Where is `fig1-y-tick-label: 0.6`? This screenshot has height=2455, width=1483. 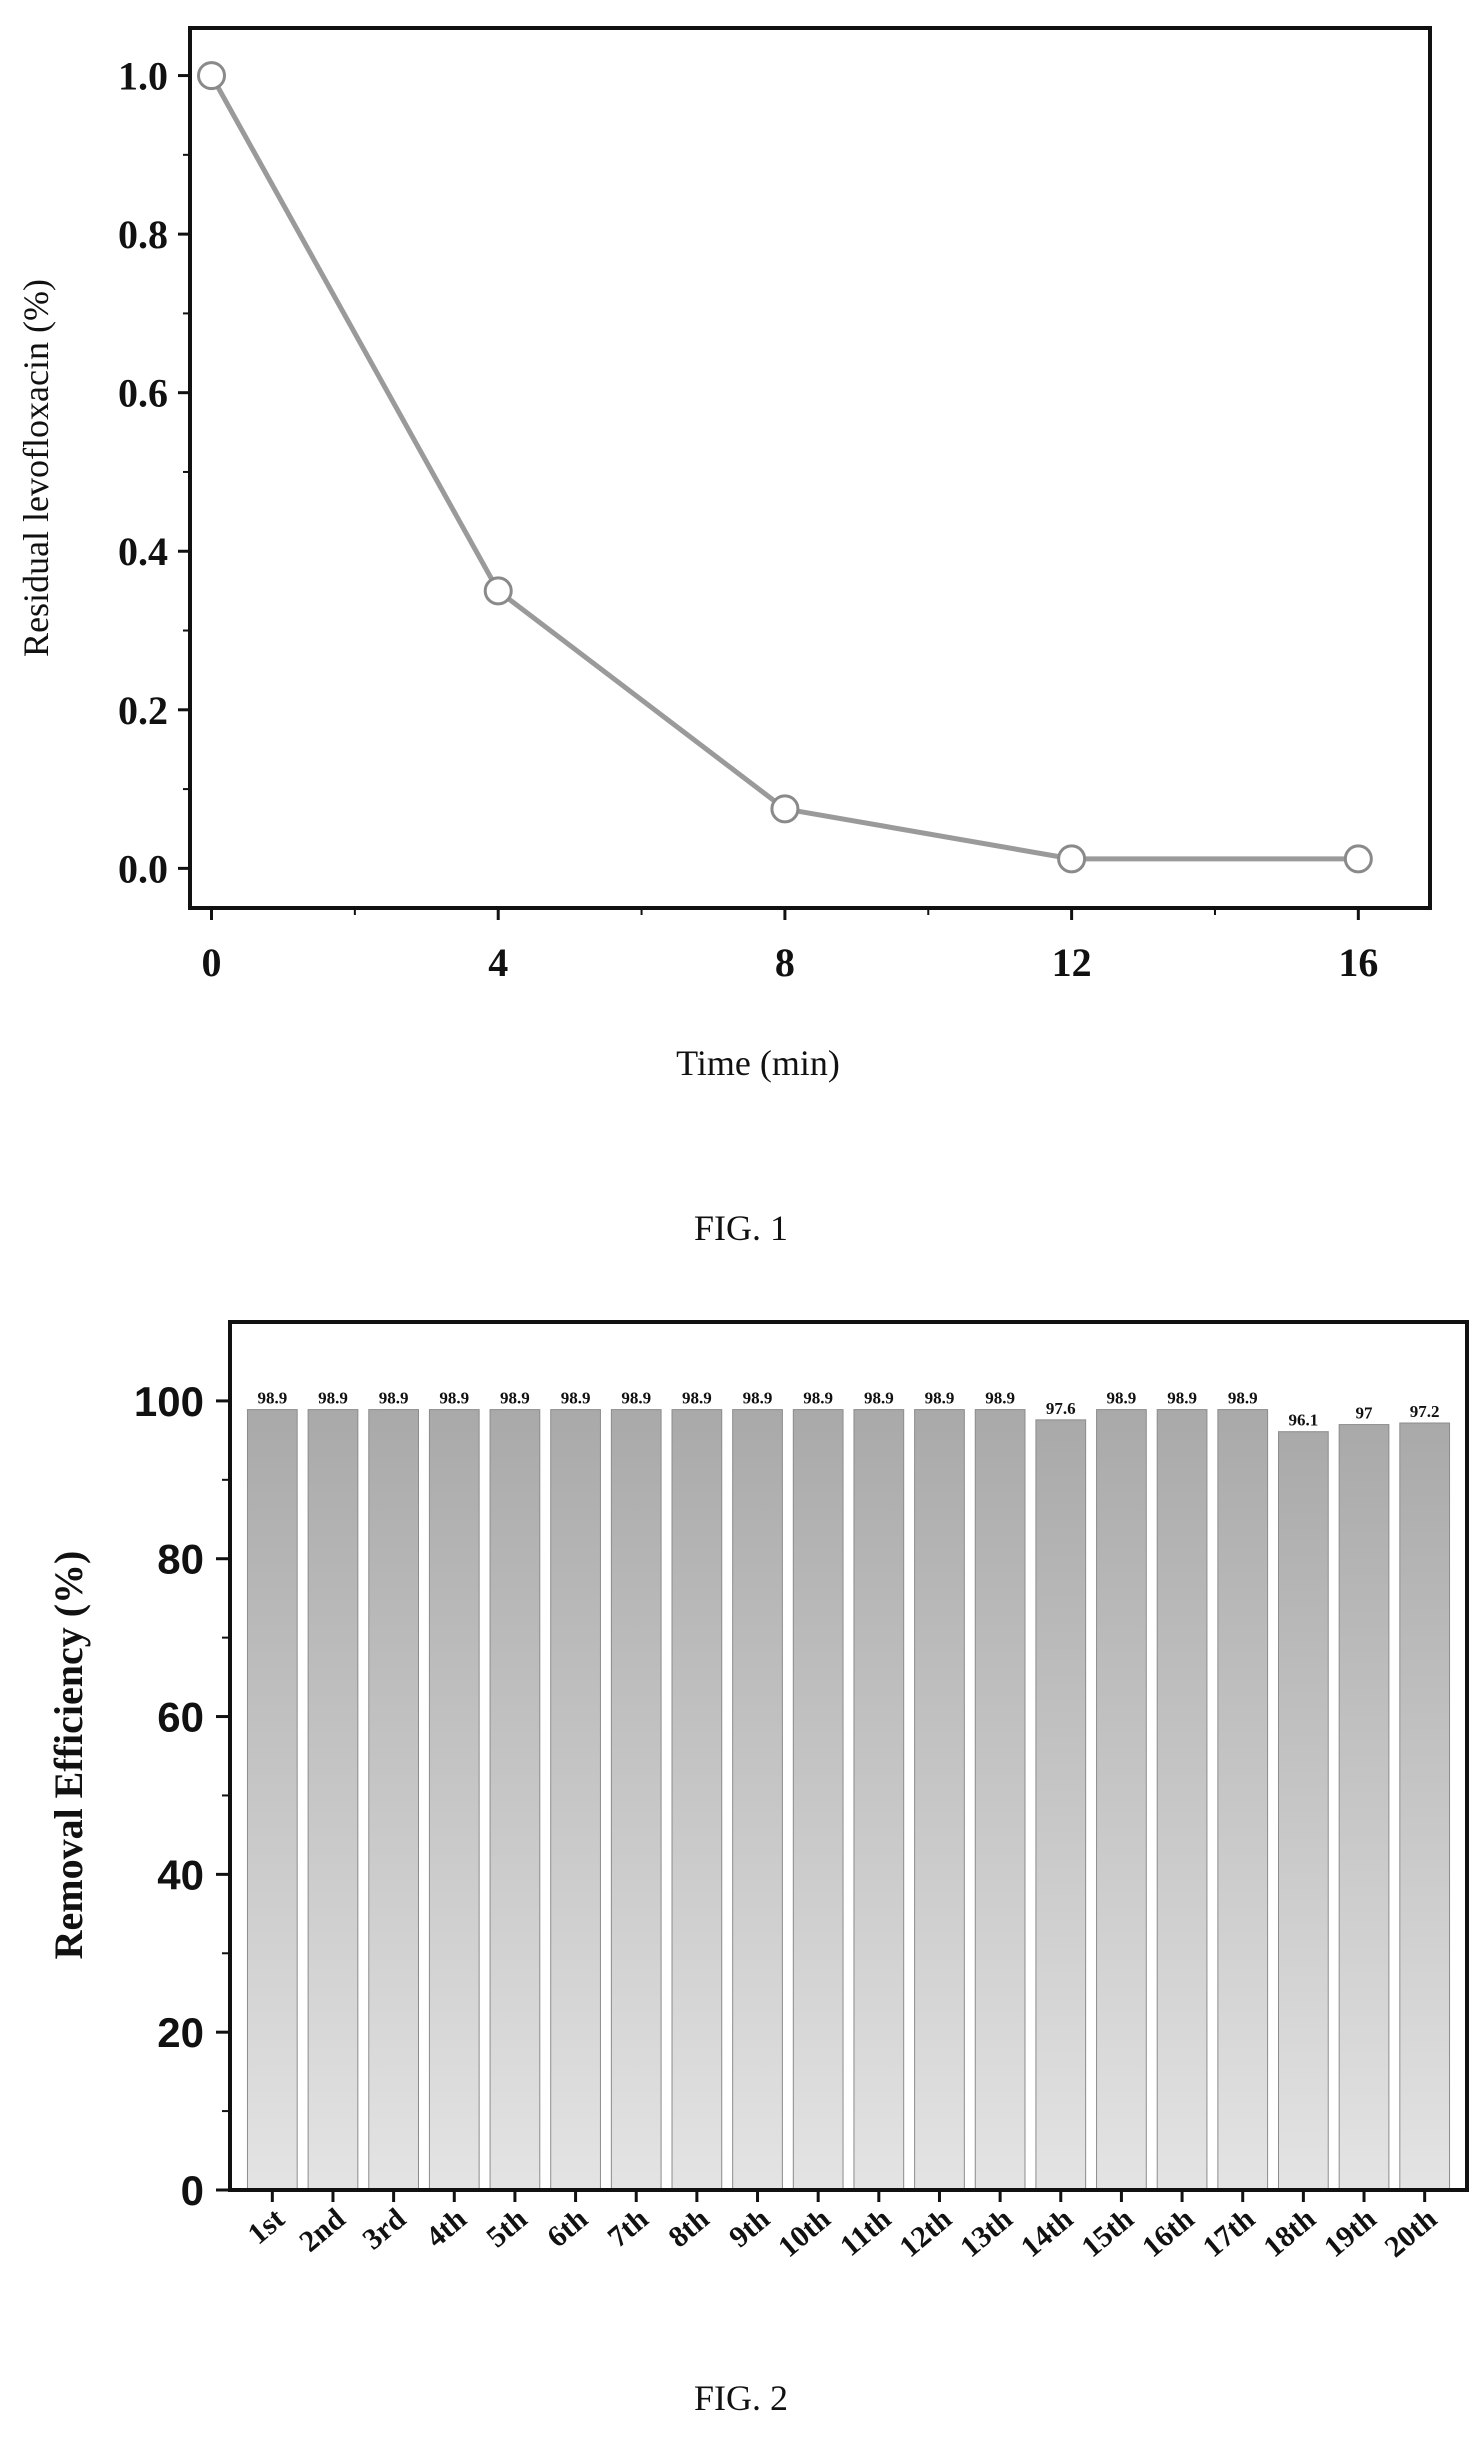 fig1-y-tick-label: 0.6 is located at coordinates (143, 393).